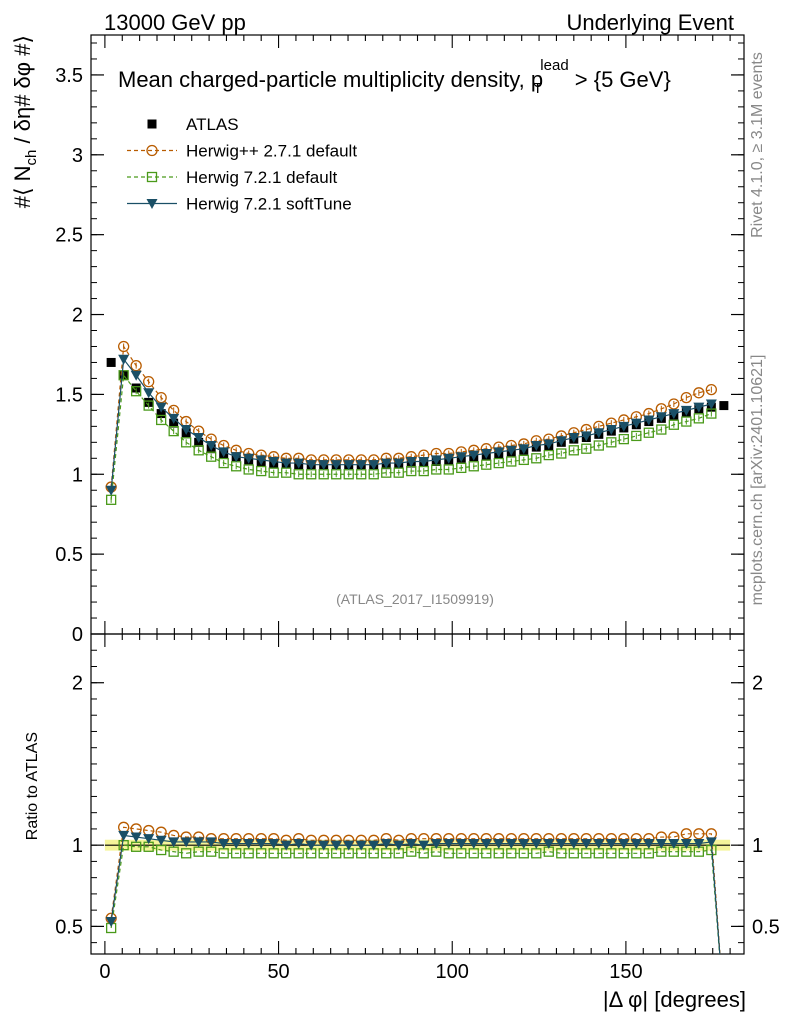 The width and height of the screenshot is (786, 1024). Describe the element at coordinates (69, 236) in the screenshot. I see `main-ytick-label: 2.5` at that location.